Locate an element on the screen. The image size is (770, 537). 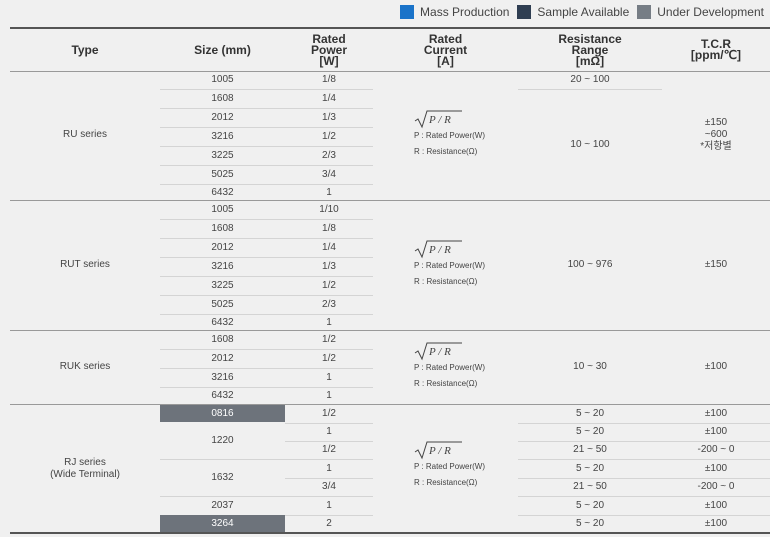
ru-size: 3216 is located at coordinates (222, 136).